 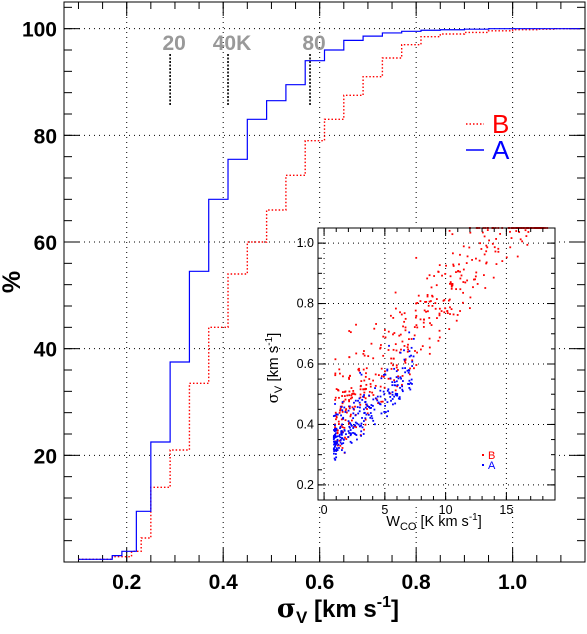 I want to click on temperature-marker-label: 20, so click(x=173, y=43).